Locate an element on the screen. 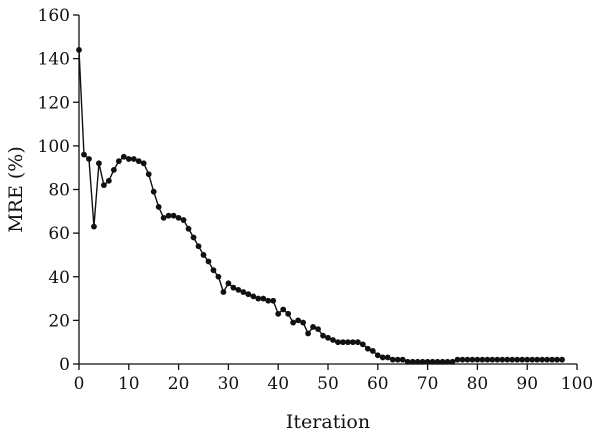  y-tick-label: 60 is located at coordinates (59, 234).